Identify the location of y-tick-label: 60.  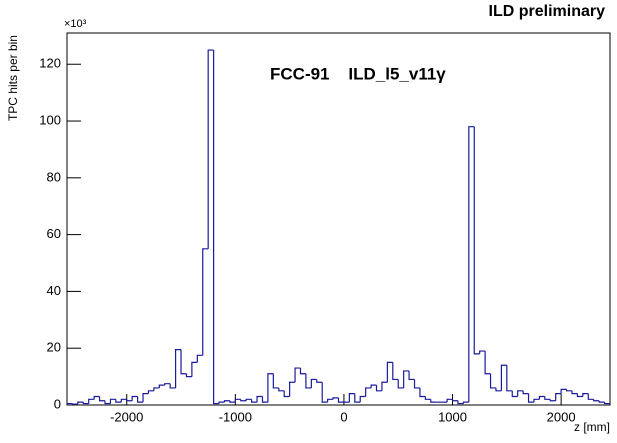
(54, 233).